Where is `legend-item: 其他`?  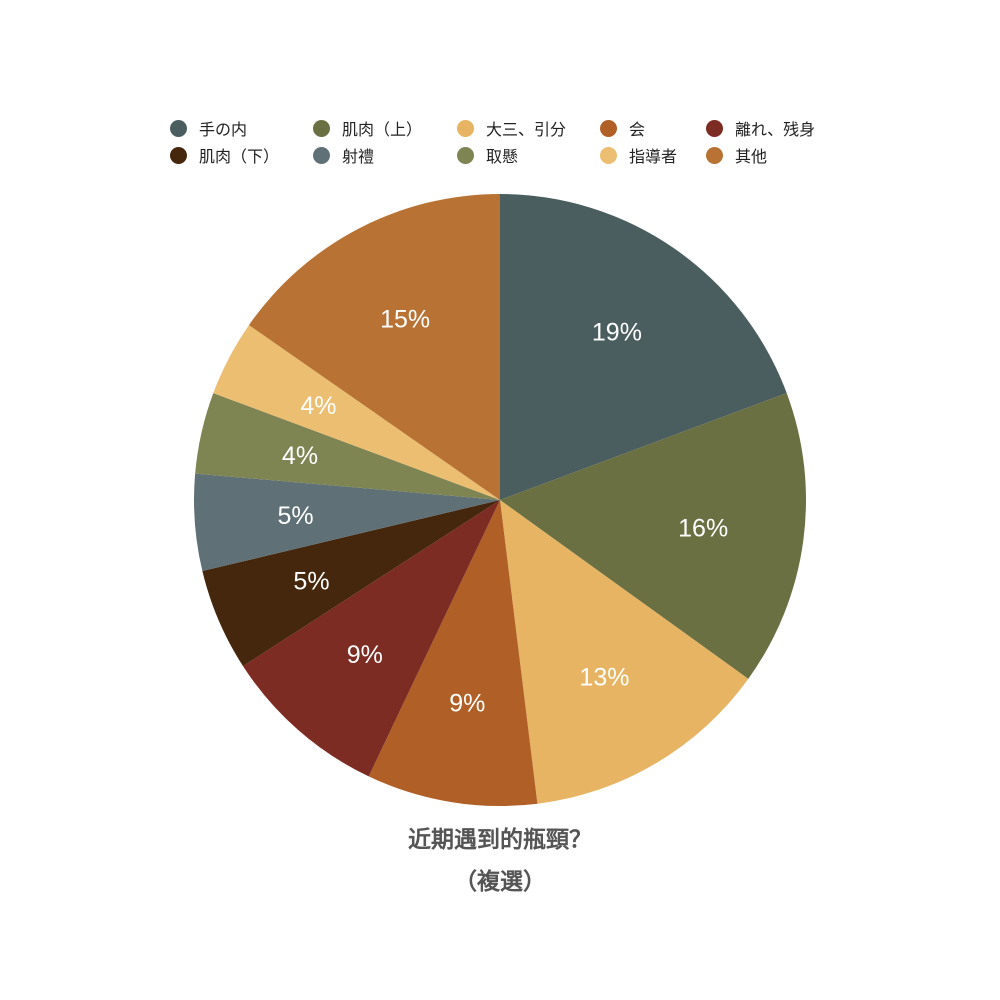
legend-item: 其他 is located at coordinates (736, 155).